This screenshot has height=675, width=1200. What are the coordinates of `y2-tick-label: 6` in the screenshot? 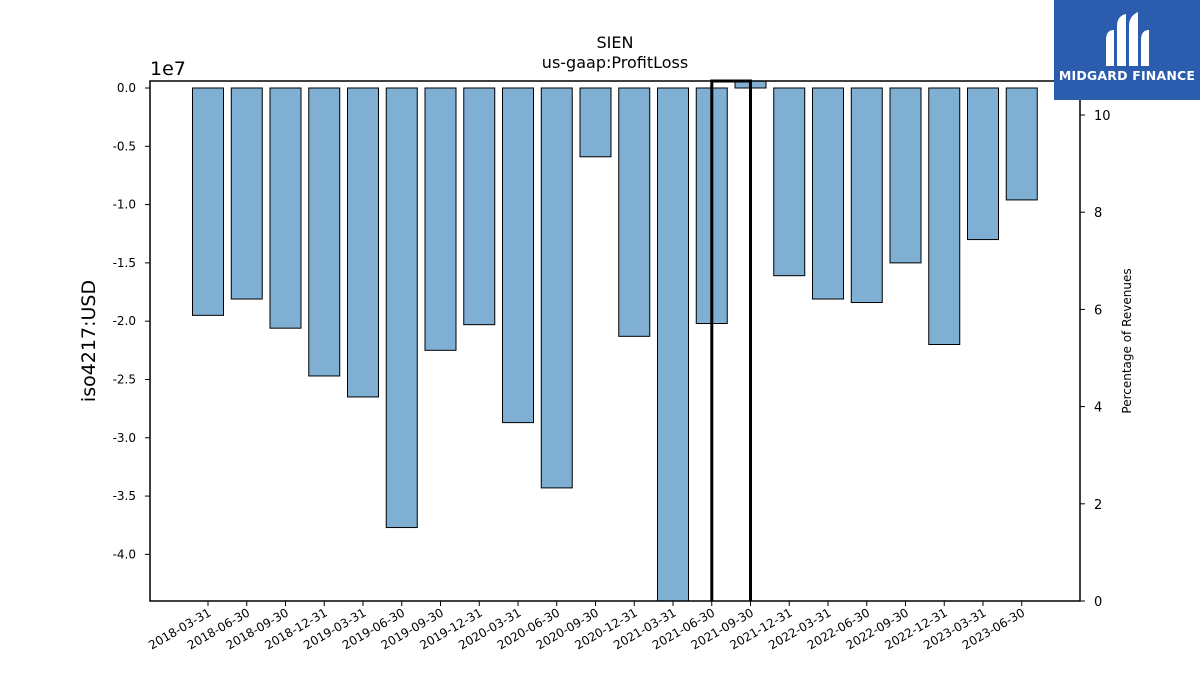 It's located at (1098, 310).